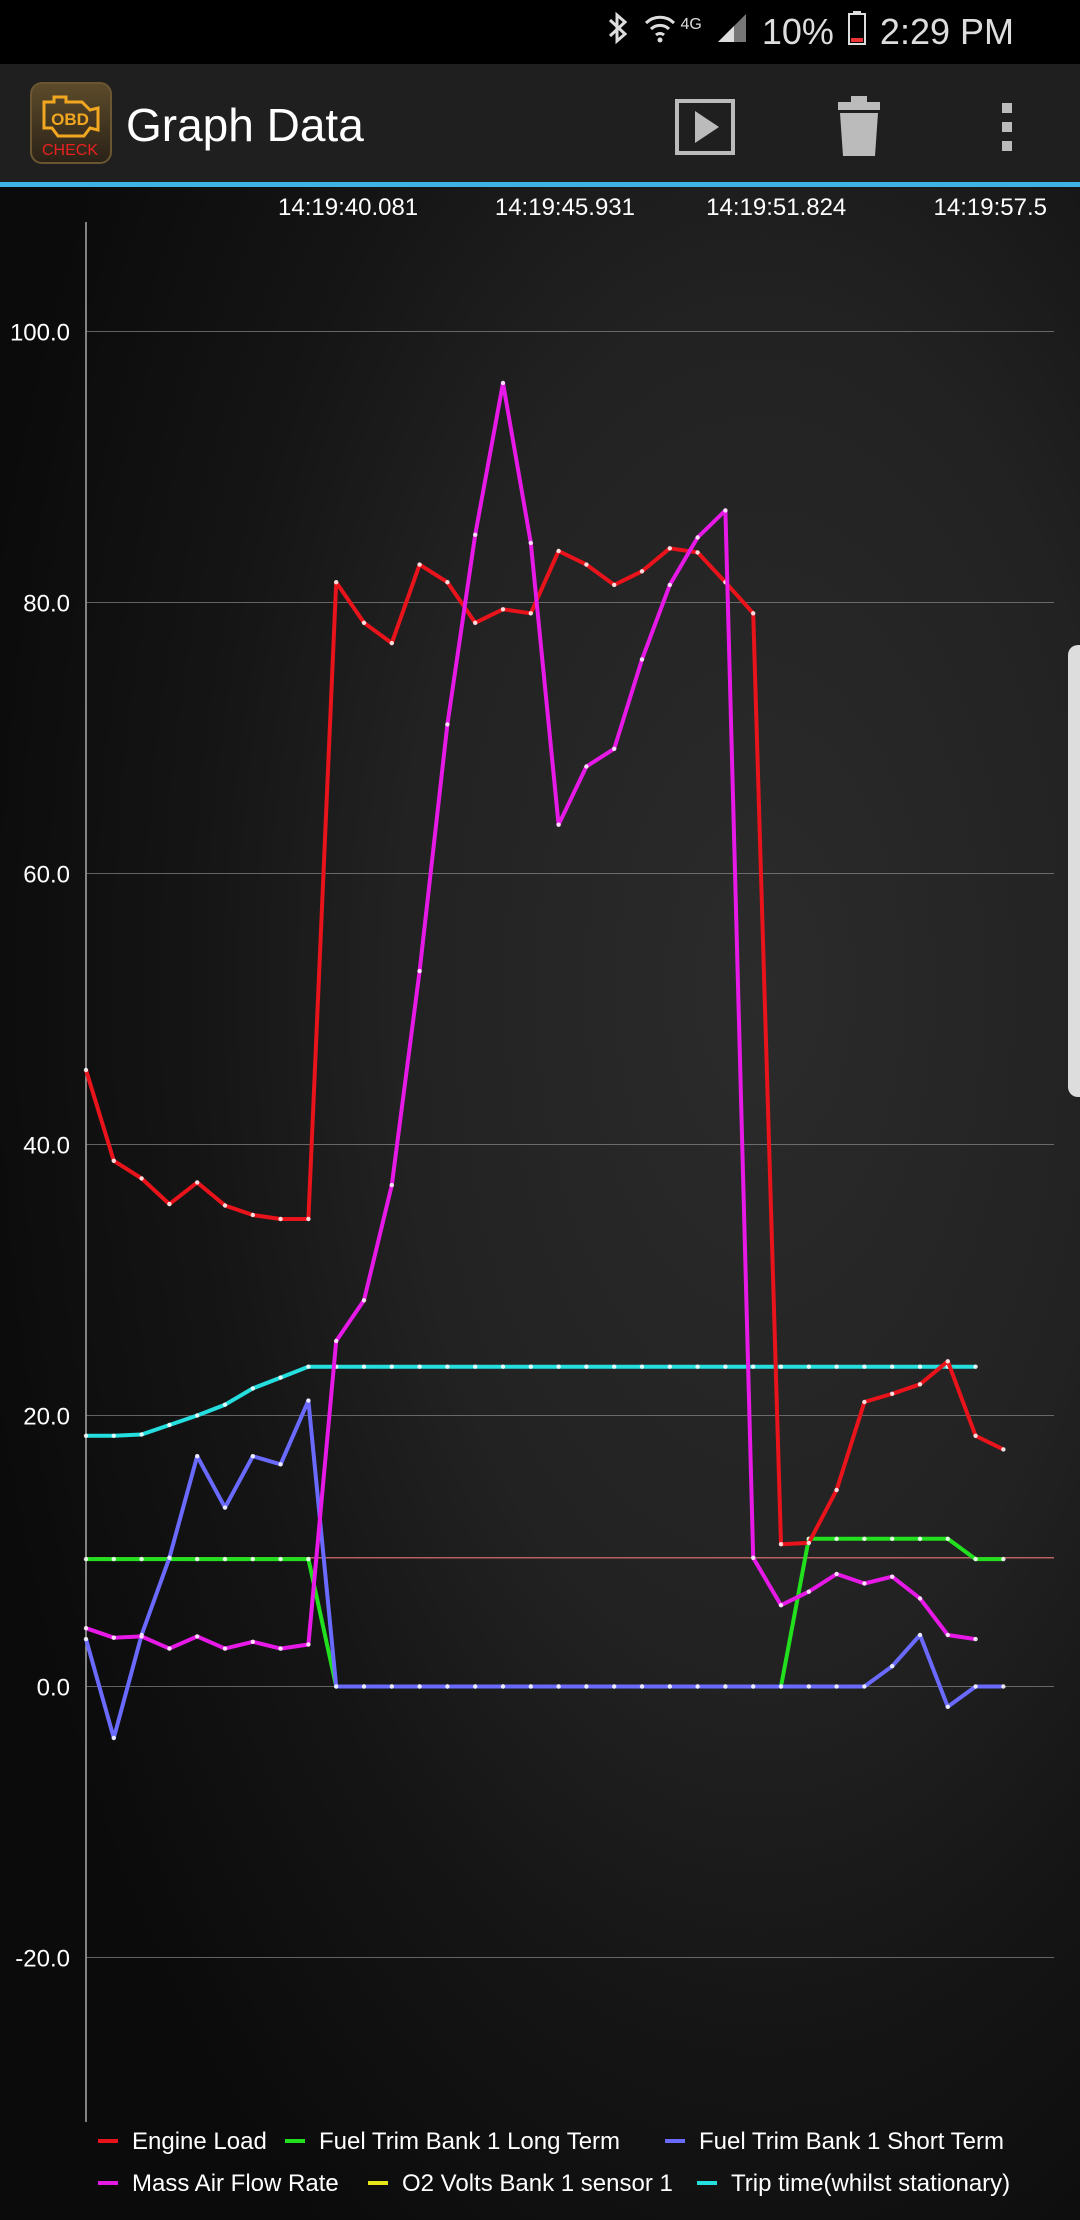 The image size is (1080, 2220). I want to click on overflow-menu-button, so click(1007, 127).